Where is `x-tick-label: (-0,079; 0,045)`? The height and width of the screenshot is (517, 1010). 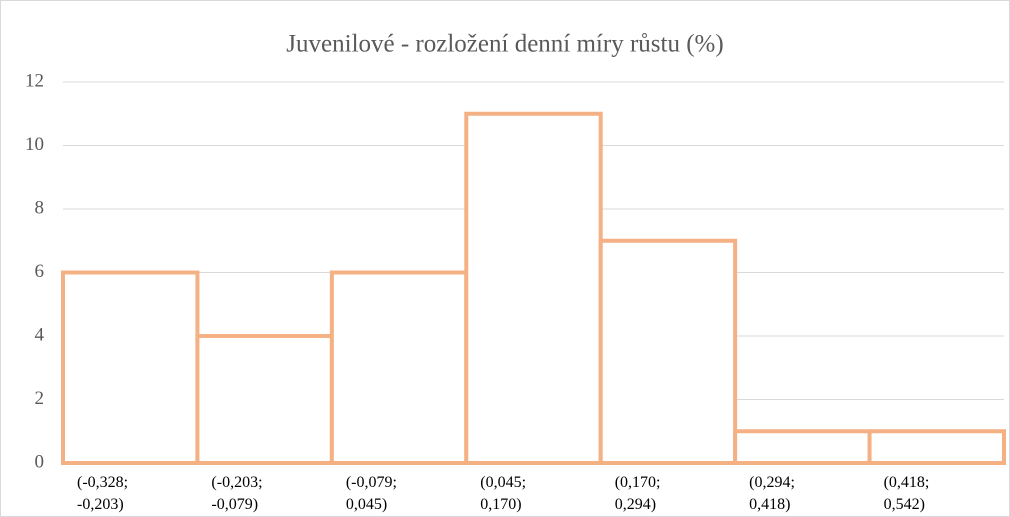
x-tick-label: (-0,079; 0,045) is located at coordinates (371, 493).